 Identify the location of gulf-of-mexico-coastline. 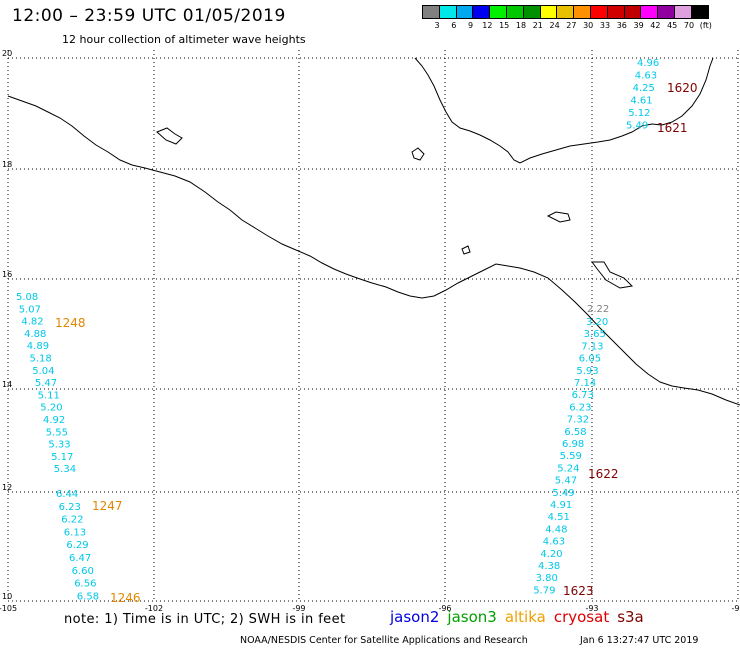
(564, 110).